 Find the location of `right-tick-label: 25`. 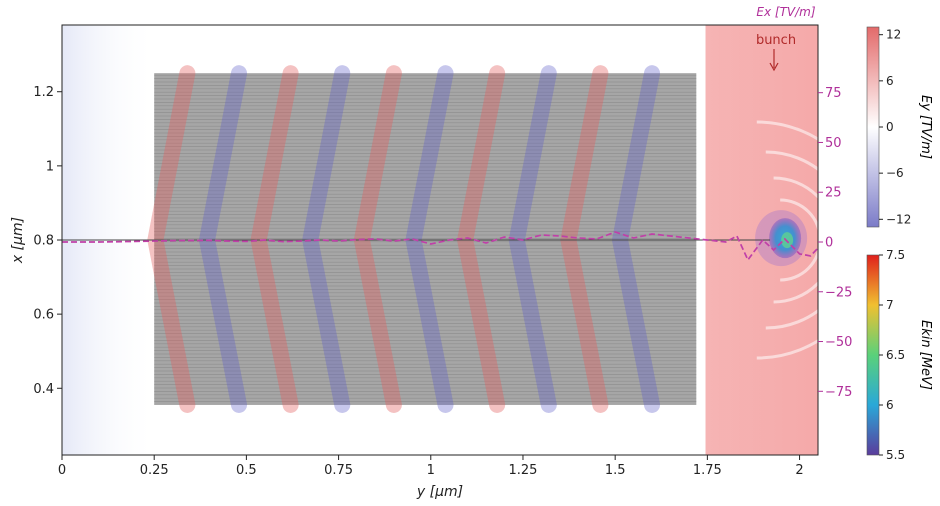

right-tick-label: 25 is located at coordinates (833, 193).